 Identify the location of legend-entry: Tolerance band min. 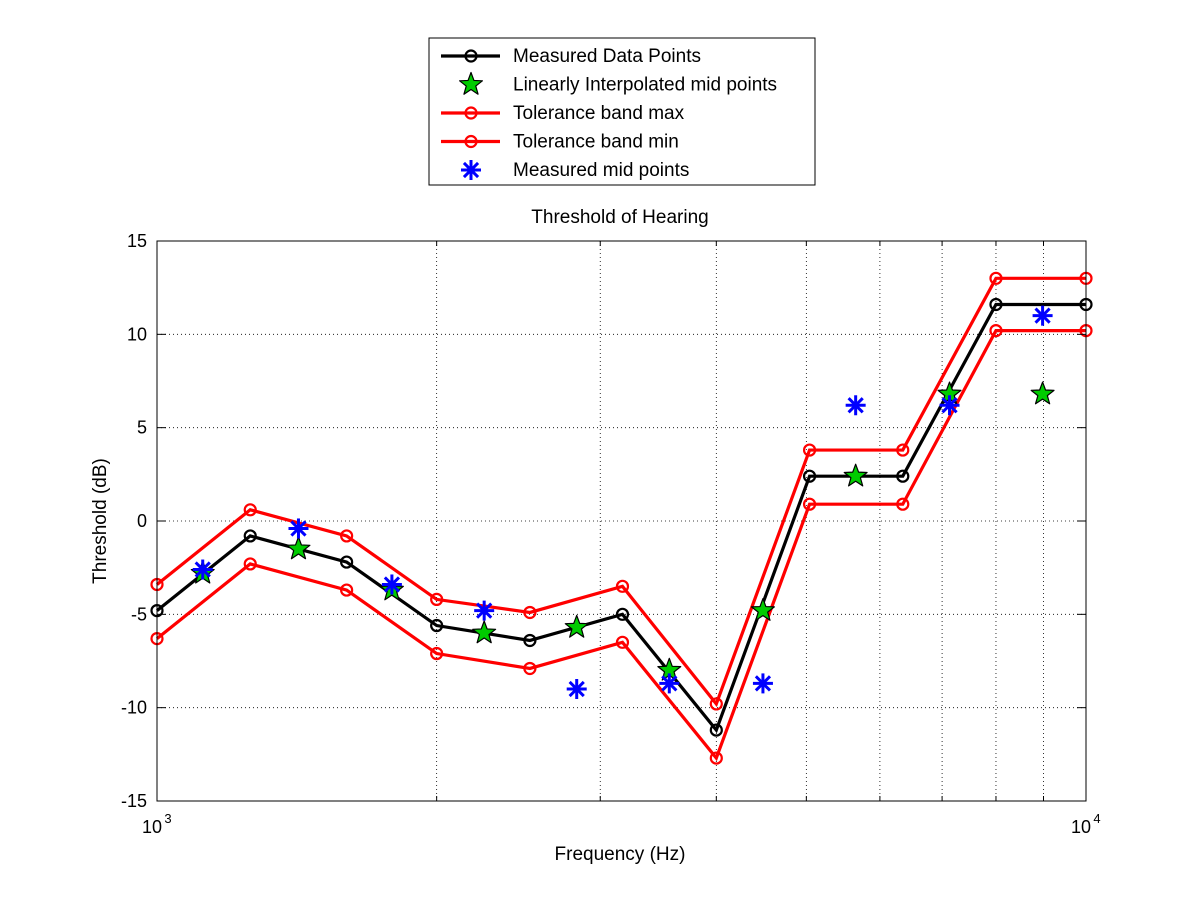
(560, 142).